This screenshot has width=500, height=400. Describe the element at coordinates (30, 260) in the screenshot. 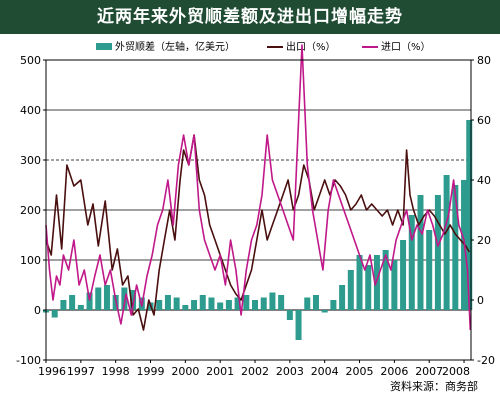

I see `left-tick-label: 100` at that location.